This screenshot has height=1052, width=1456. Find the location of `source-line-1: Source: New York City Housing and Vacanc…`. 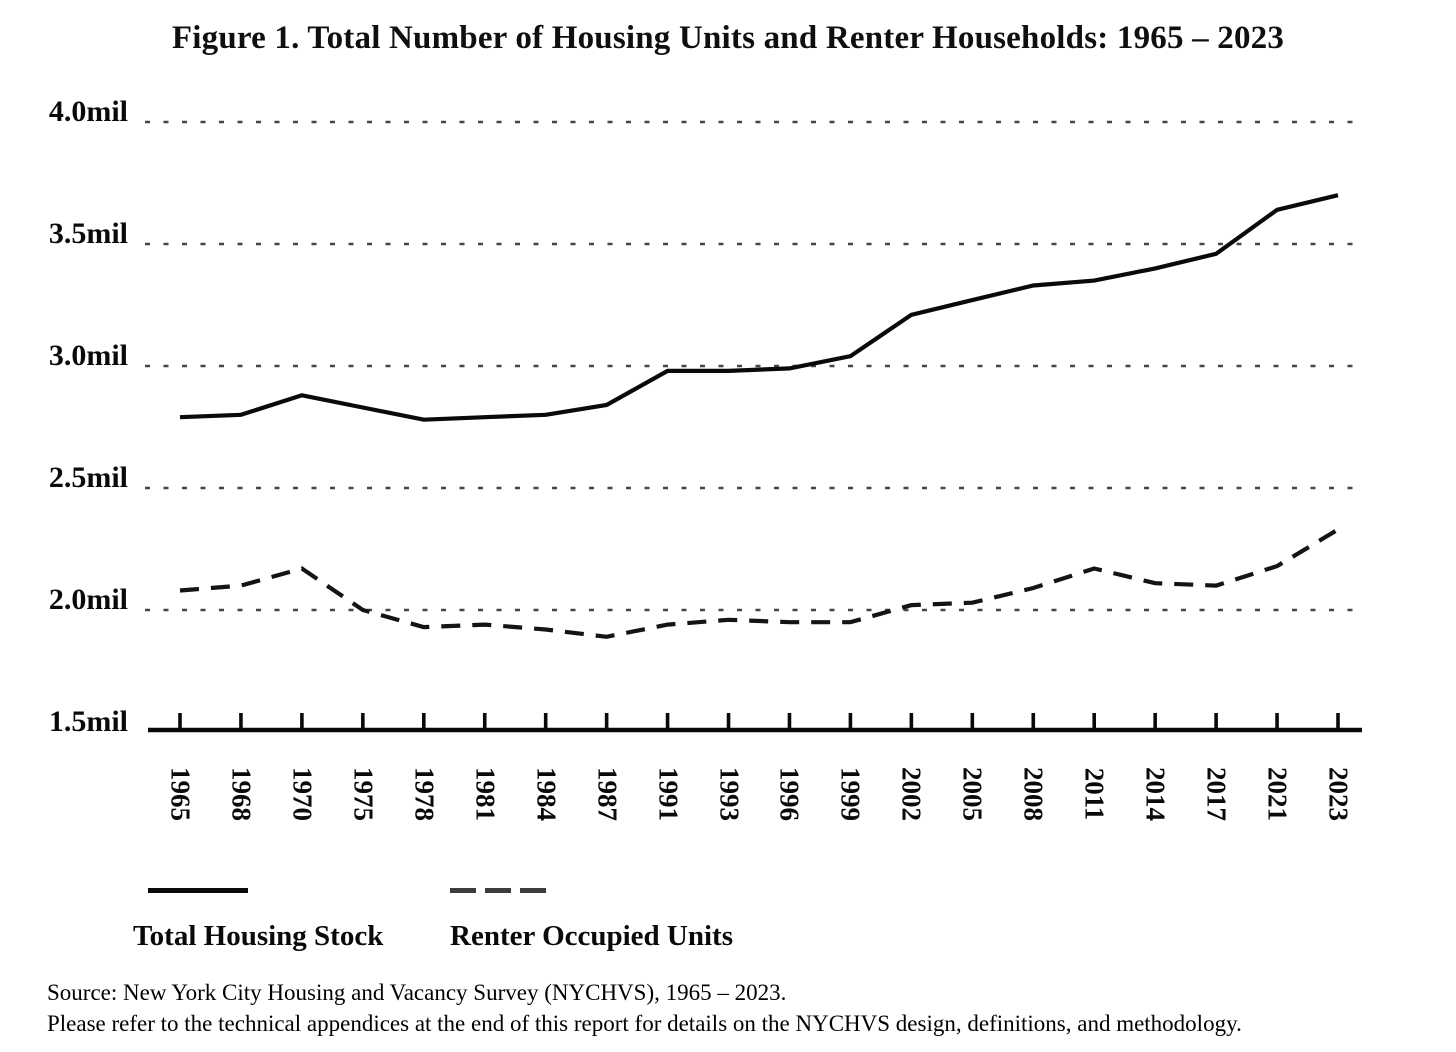

source-line-1: Source: New York City Housing and Vacanc… is located at coordinates (417, 992).